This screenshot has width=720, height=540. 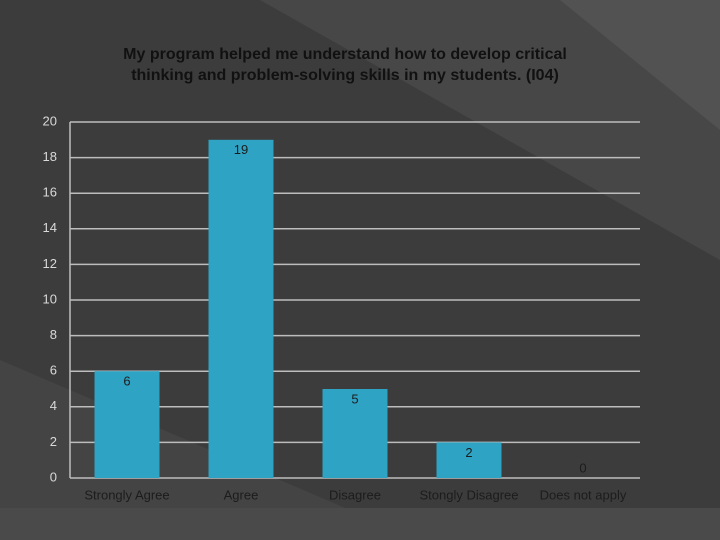 What do you see at coordinates (53, 441) in the screenshot?
I see `y-tick-label: 2` at bounding box center [53, 441].